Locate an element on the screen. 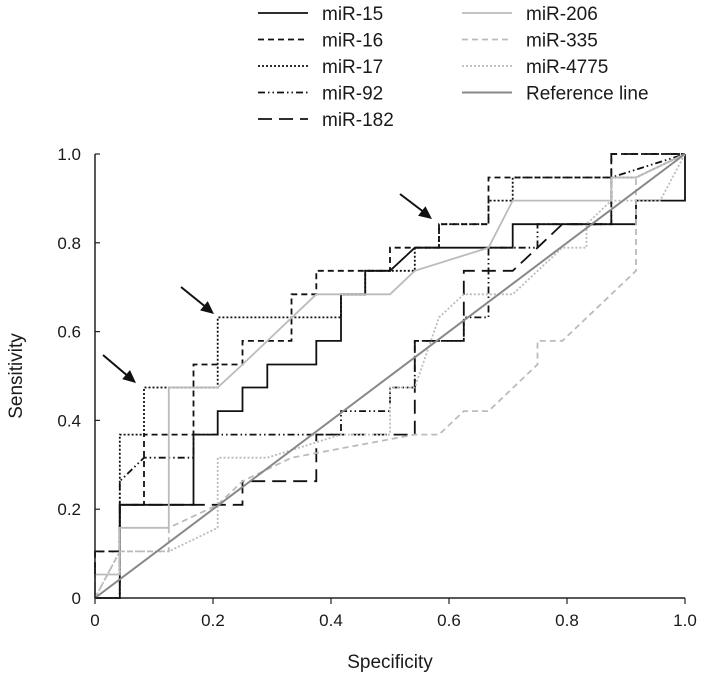  legend-label-mir-17: miR-17 is located at coordinates (352, 67).